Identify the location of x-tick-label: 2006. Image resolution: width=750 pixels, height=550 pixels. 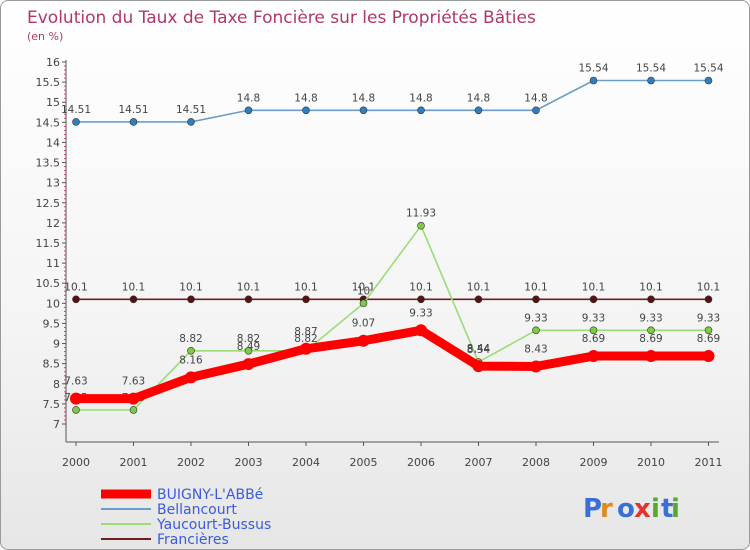
(421, 462).